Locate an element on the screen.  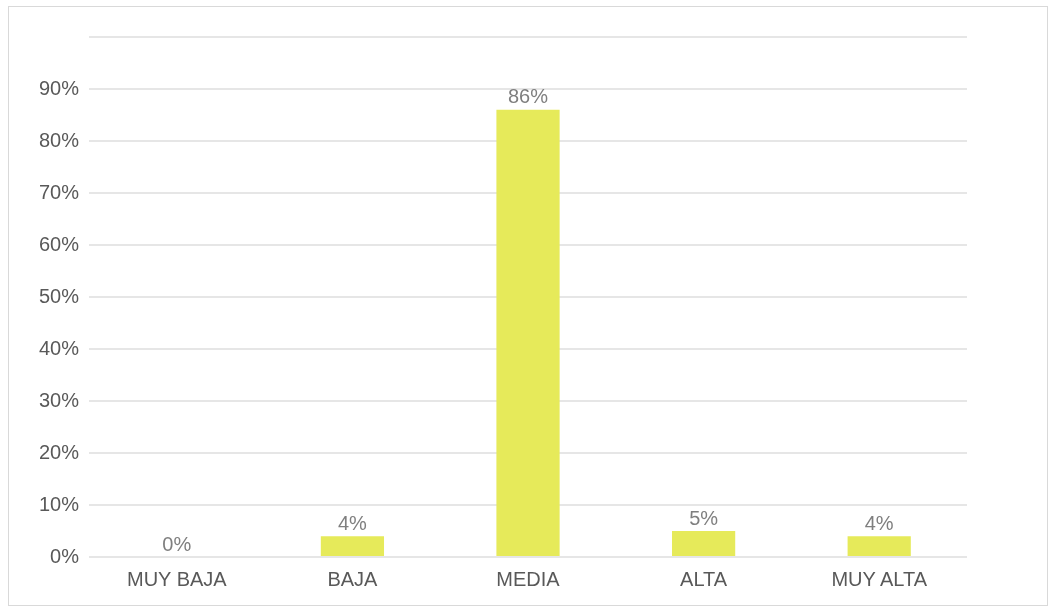
y-tick-label: 50% is located at coordinates (59, 295).